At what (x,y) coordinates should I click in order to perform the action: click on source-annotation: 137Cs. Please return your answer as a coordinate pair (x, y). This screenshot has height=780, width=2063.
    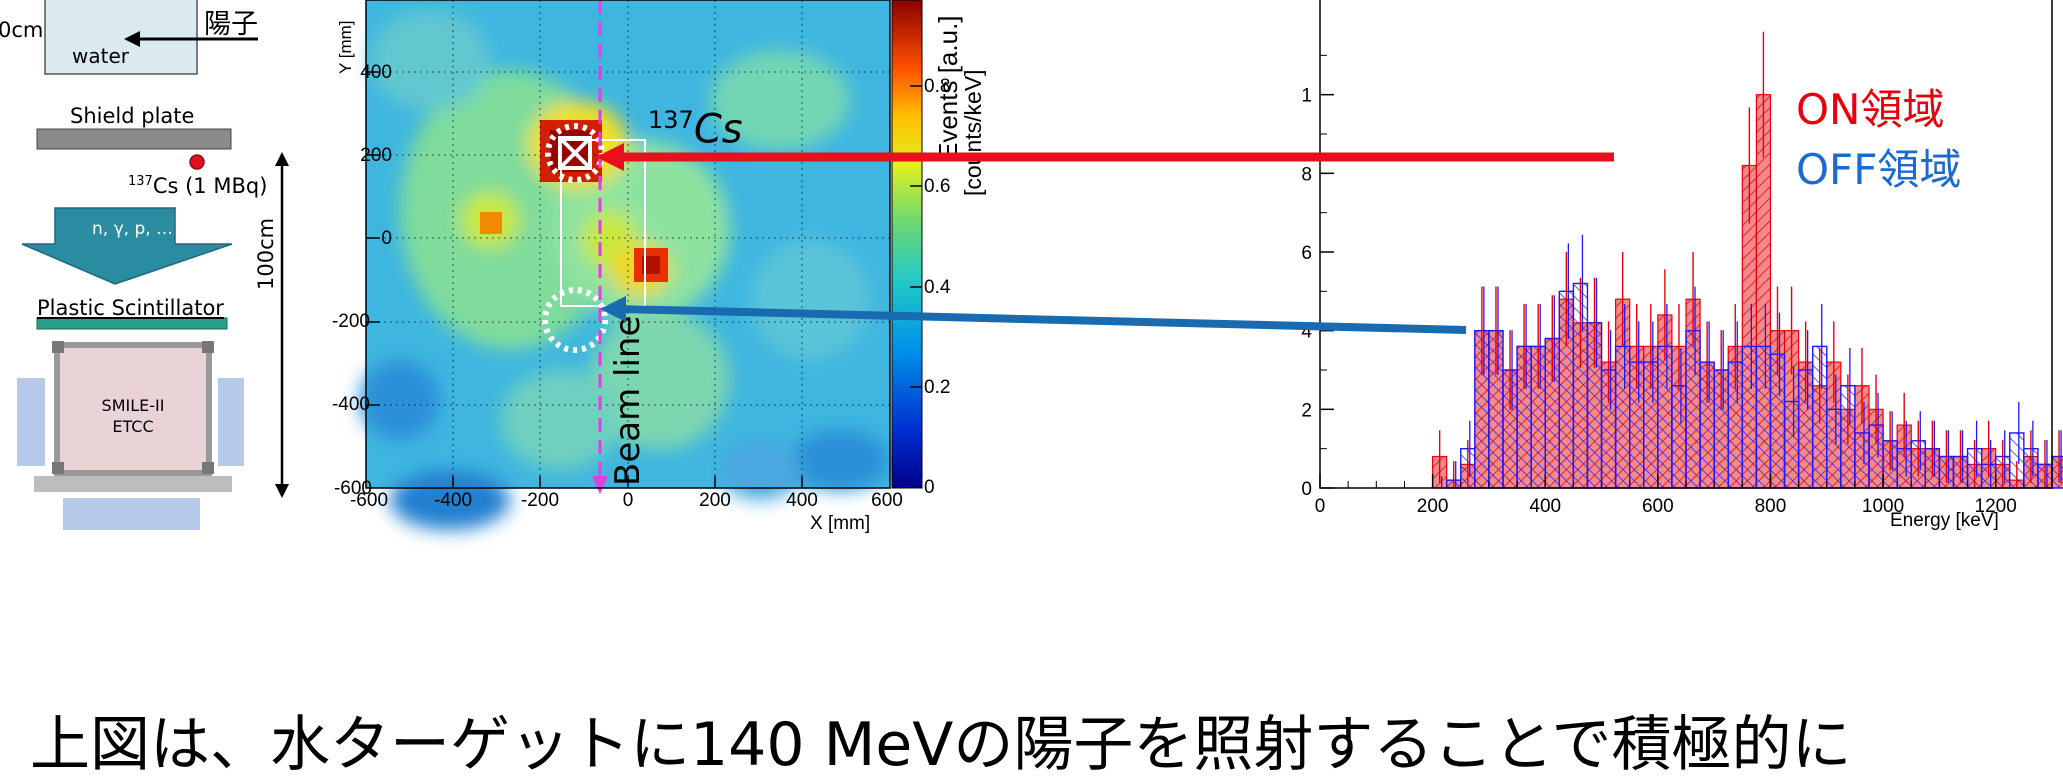
    Looking at the image, I should click on (695, 129).